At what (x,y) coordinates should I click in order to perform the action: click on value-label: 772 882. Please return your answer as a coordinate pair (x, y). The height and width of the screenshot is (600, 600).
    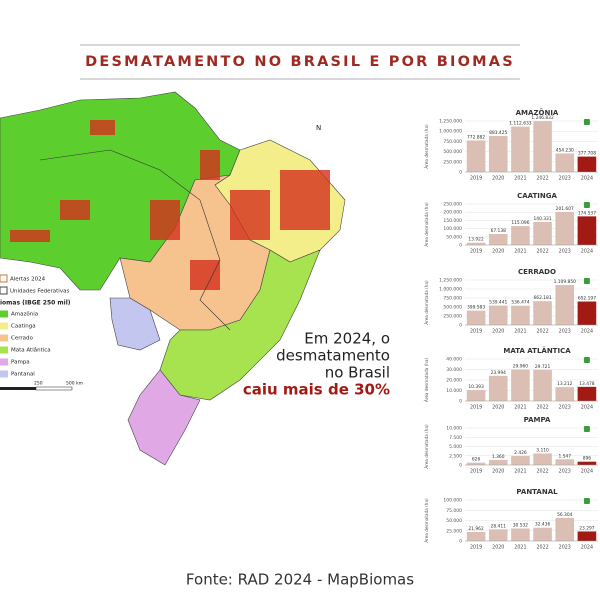
    Looking at the image, I should click on (476, 137).